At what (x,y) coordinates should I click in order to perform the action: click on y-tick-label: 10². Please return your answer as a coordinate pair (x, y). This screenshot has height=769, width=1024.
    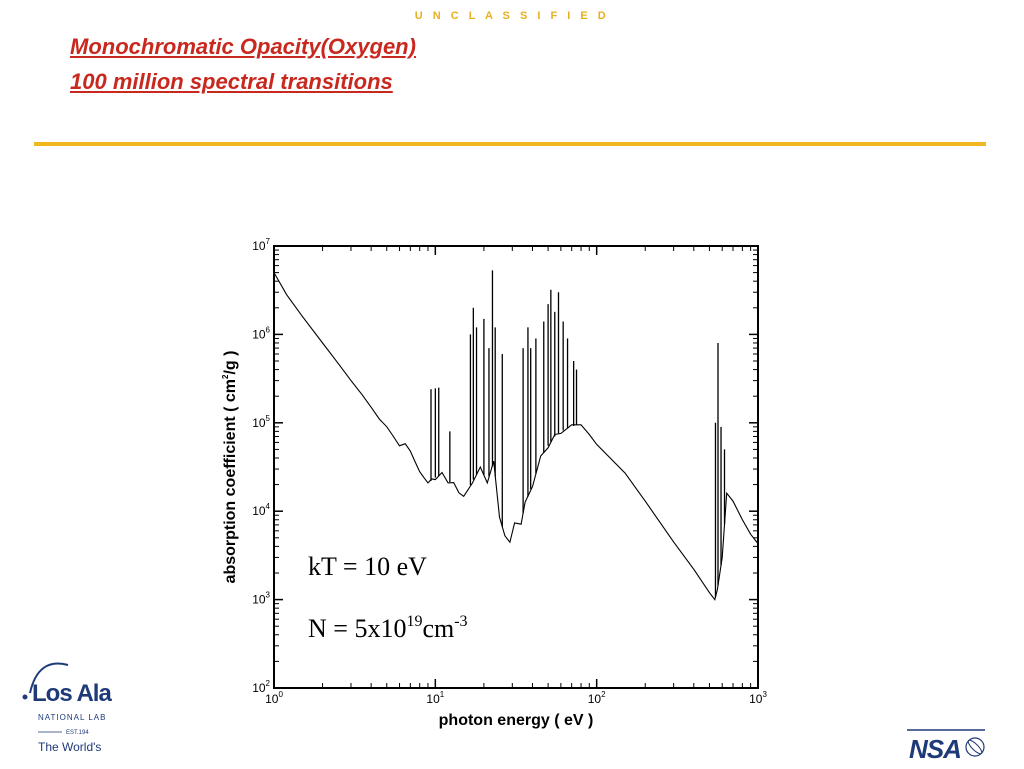
    Looking at the image, I should click on (261, 687).